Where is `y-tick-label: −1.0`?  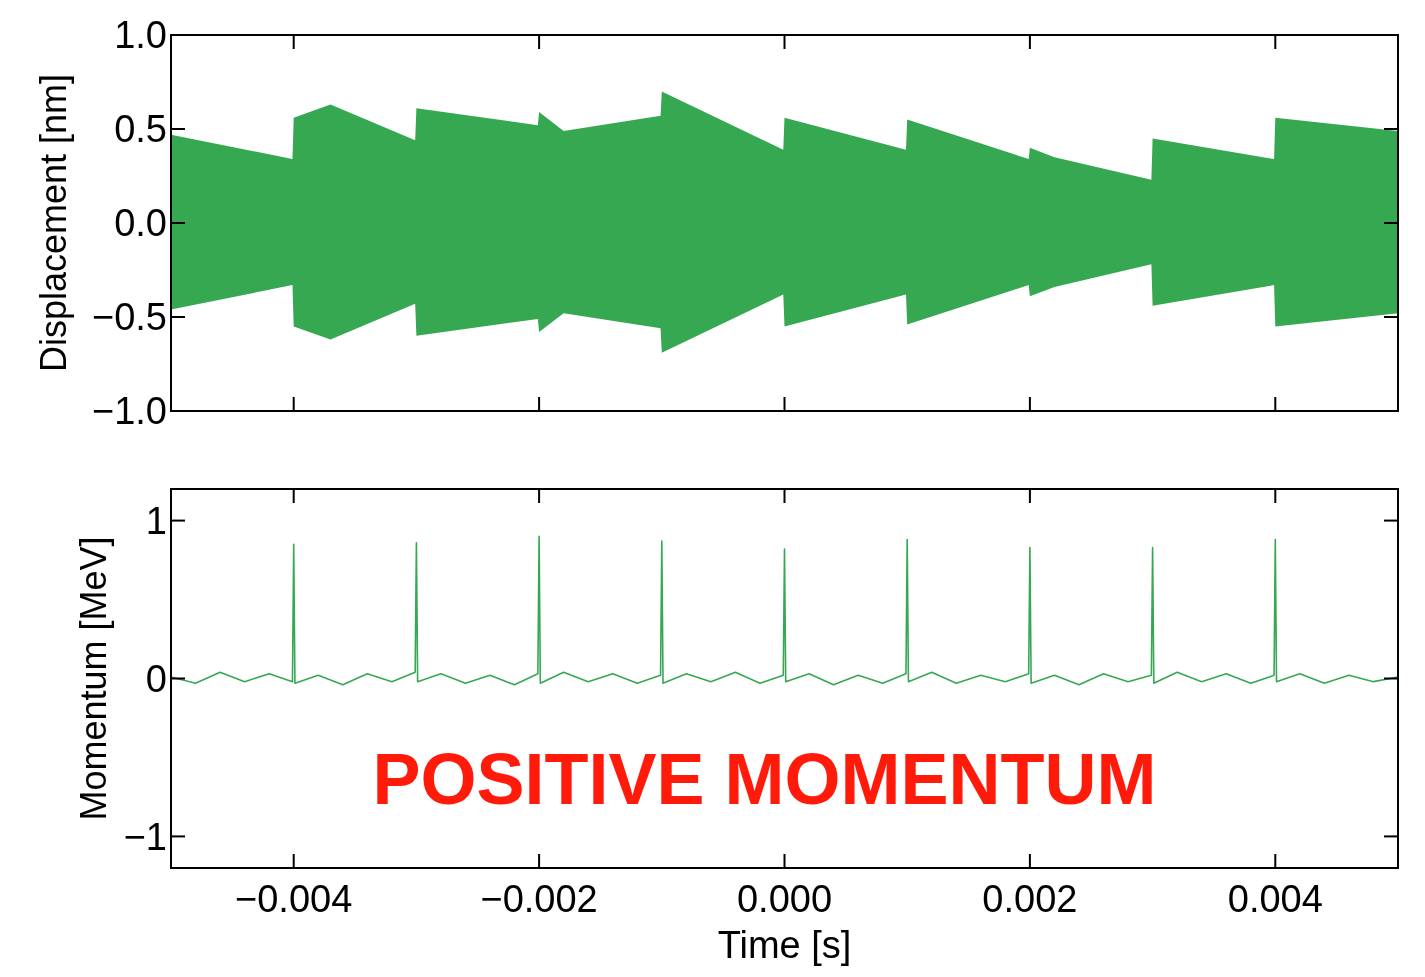
y-tick-label: −1.0 is located at coordinates (129, 411).